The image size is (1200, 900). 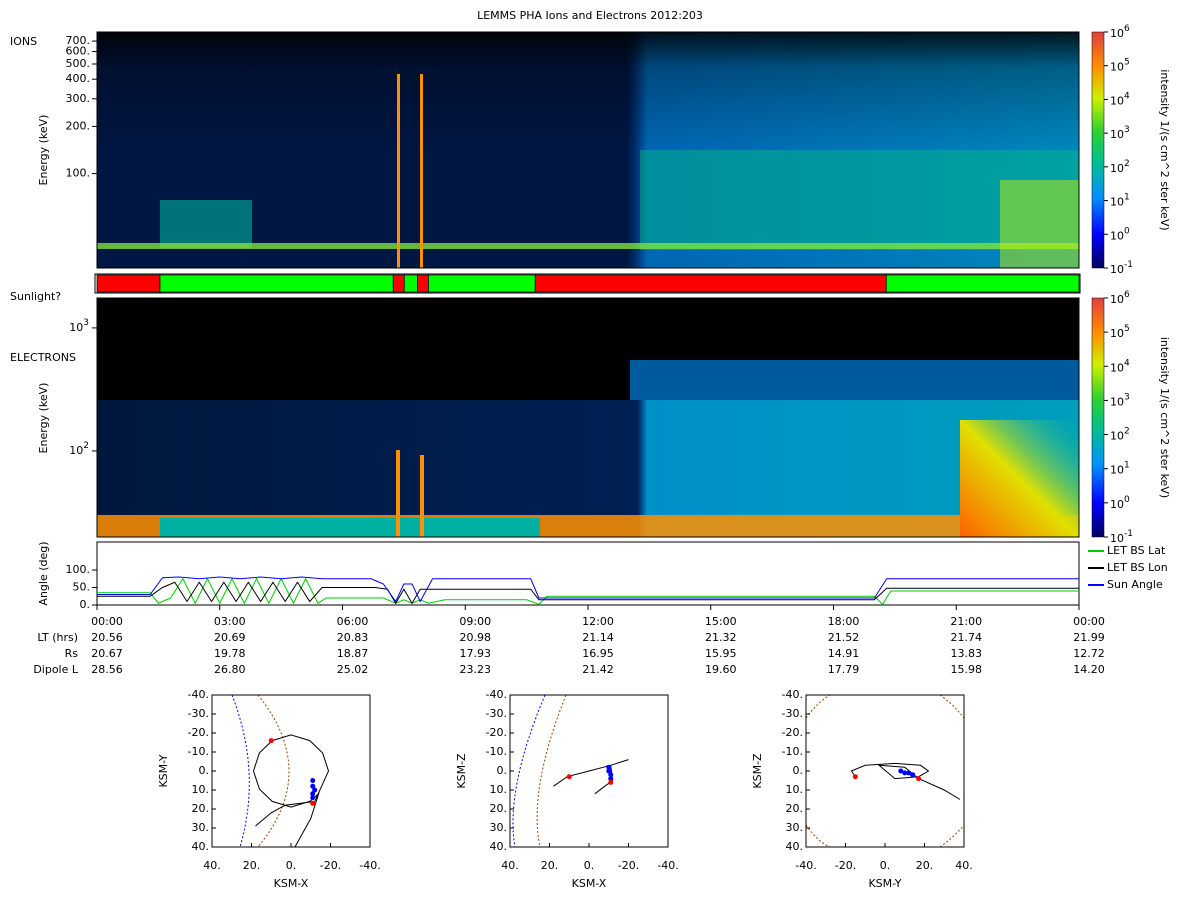 I want to click on tick-exponent: 3, so click(x=86, y=322).